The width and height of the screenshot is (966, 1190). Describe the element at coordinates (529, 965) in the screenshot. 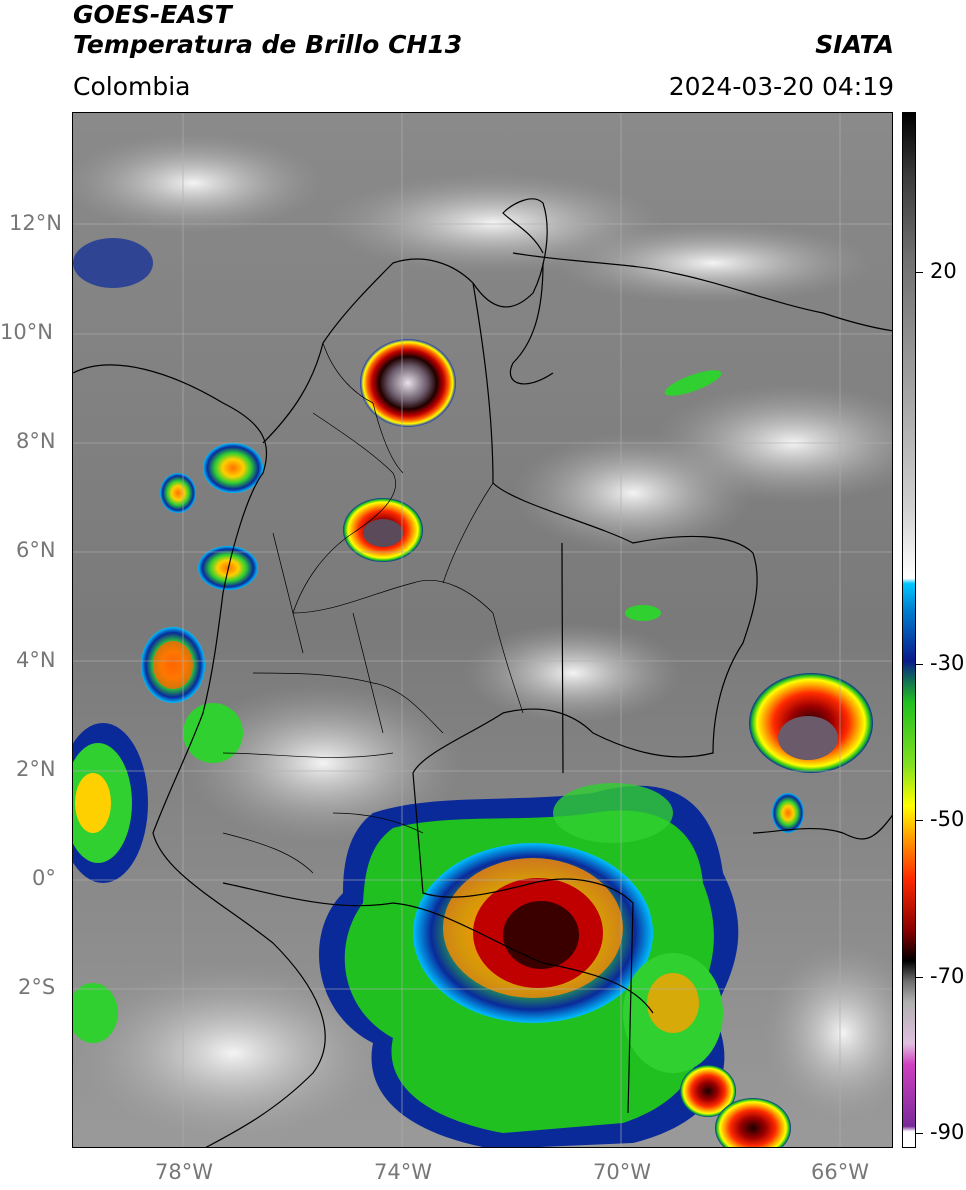

I see `convective-complex-amazon` at that location.